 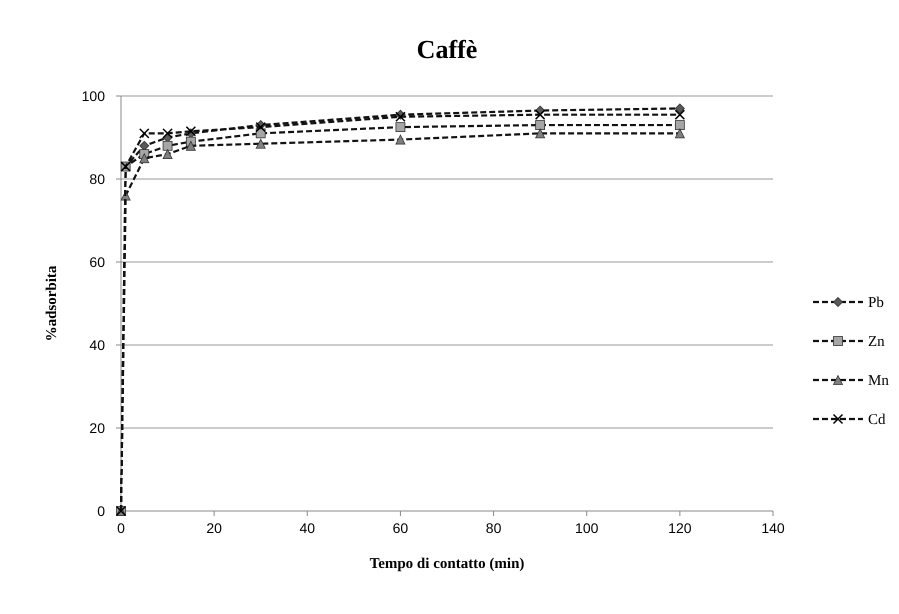 I want to click on x-tick-label: 120, so click(x=680, y=528).